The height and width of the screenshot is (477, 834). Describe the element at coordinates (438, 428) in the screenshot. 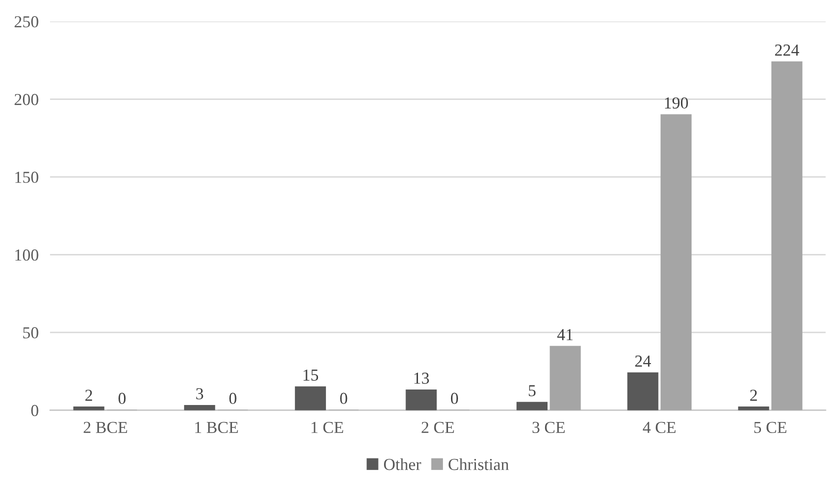

I see `x-tick-label: 2 CE` at that location.